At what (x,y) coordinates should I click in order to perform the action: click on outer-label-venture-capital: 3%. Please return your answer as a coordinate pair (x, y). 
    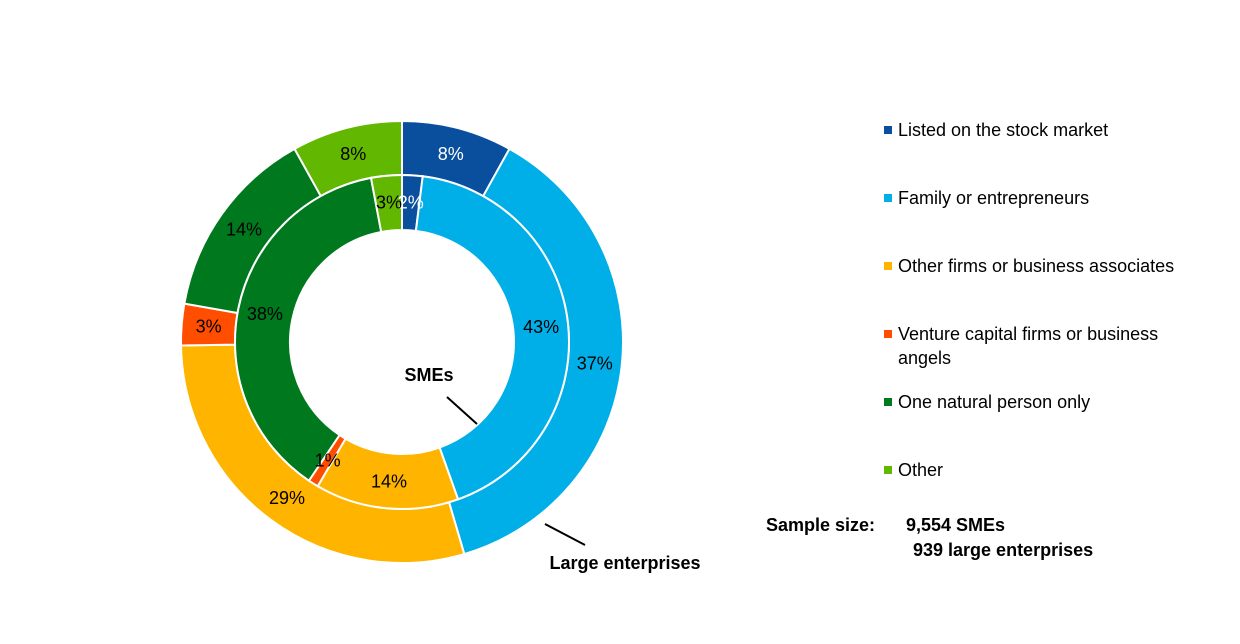
    Looking at the image, I should click on (209, 327).